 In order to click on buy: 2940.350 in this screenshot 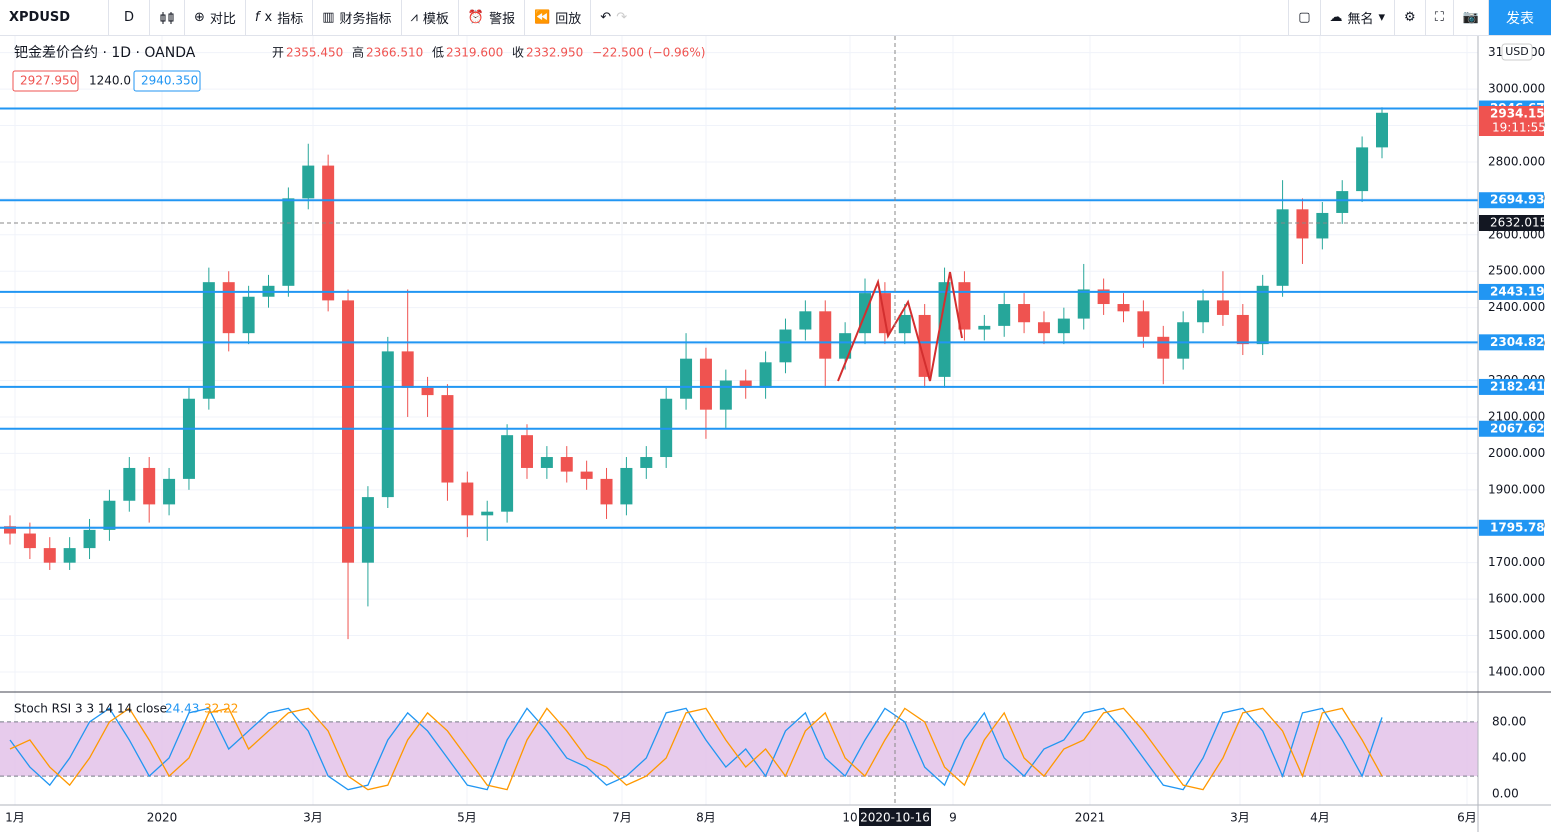, I will do `click(169, 81)`.